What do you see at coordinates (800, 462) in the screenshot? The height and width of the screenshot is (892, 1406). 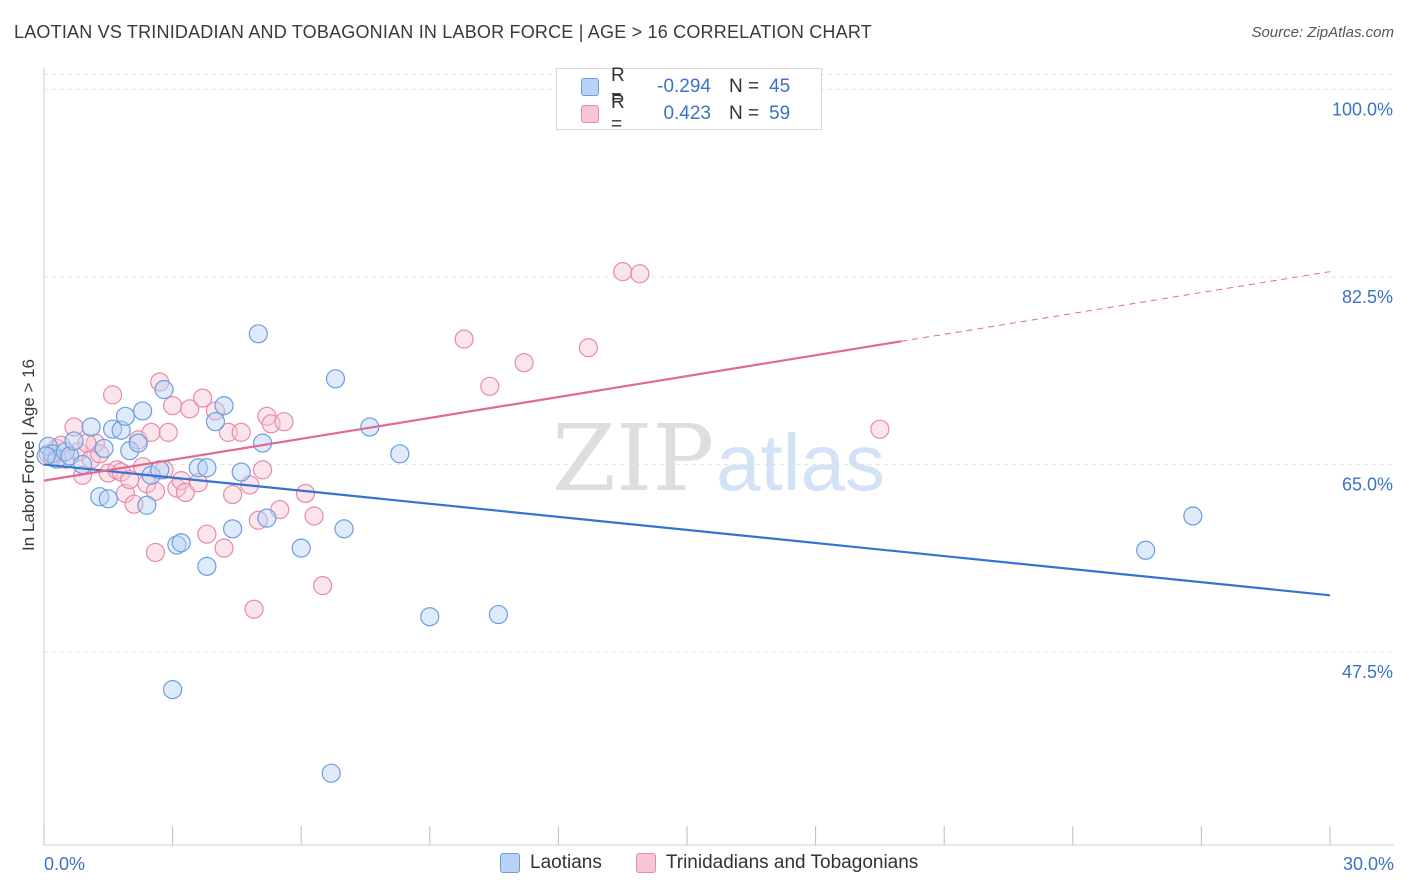 I see `watermark-atlas: atlas` at bounding box center [800, 462].